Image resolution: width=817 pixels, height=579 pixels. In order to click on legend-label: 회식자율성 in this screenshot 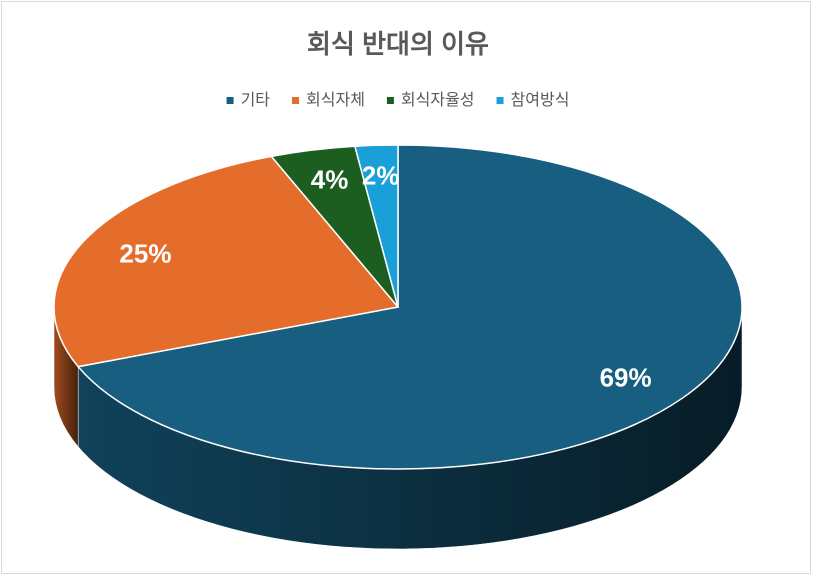, I will do `click(438, 100)`.